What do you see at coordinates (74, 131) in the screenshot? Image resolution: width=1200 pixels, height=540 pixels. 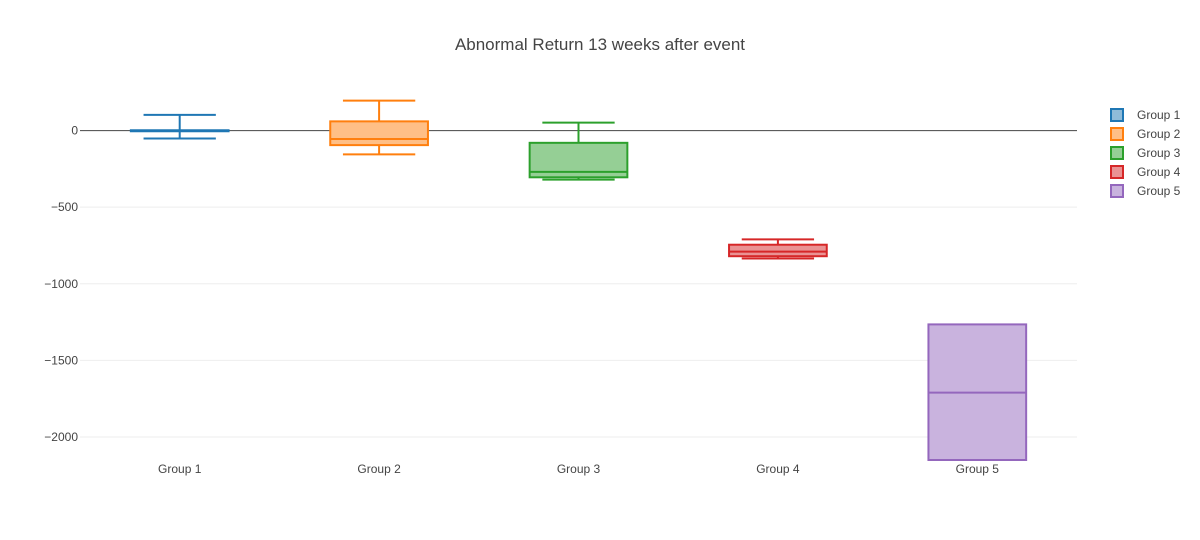 I see `y-tick-label: 0` at bounding box center [74, 131].